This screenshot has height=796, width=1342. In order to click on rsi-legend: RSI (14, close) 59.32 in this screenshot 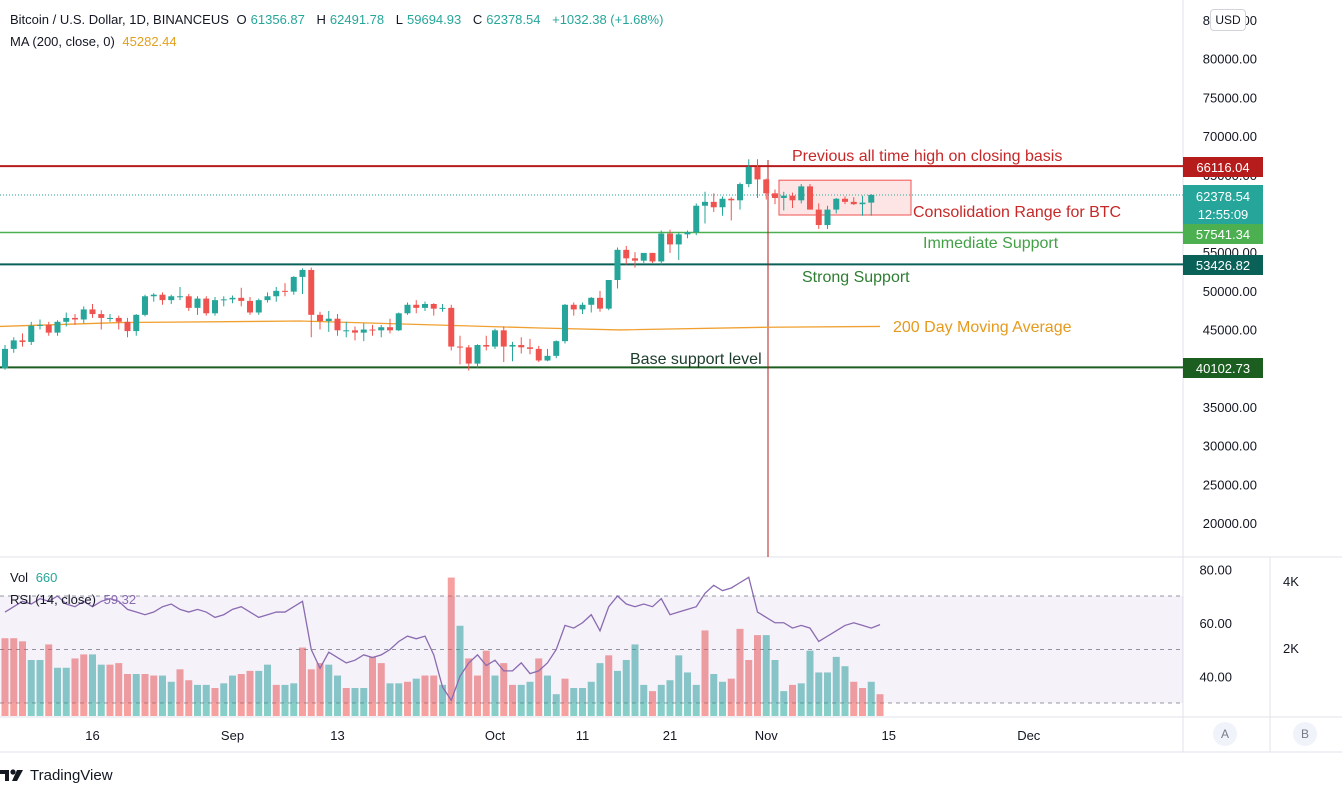, I will do `click(75, 599)`.